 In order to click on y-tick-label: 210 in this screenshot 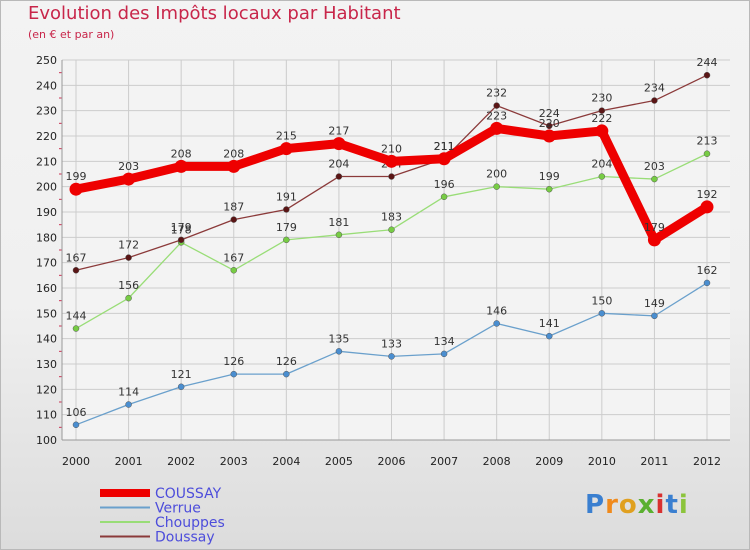, I will do `click(46, 161)`.